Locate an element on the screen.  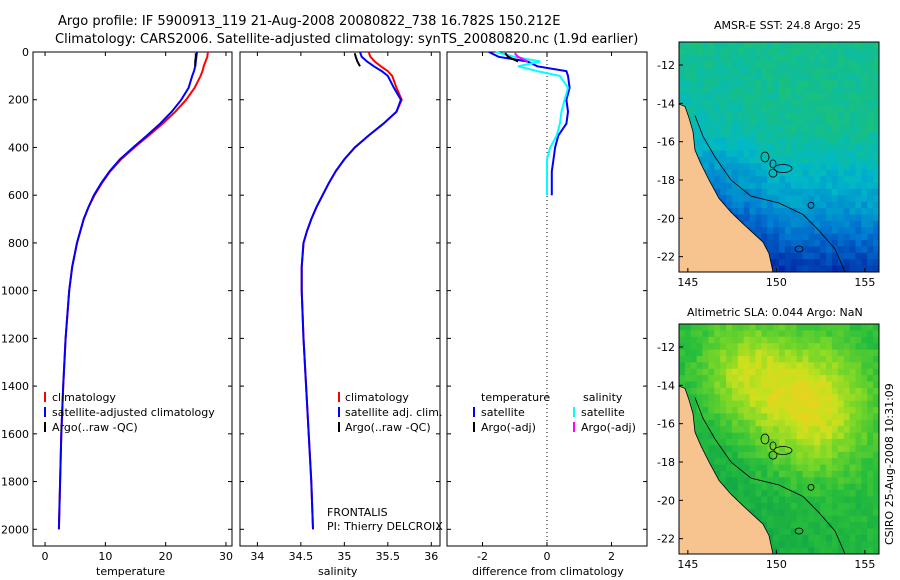
legend-sal-satellite: satellite adj. clim. is located at coordinates (393, 412).